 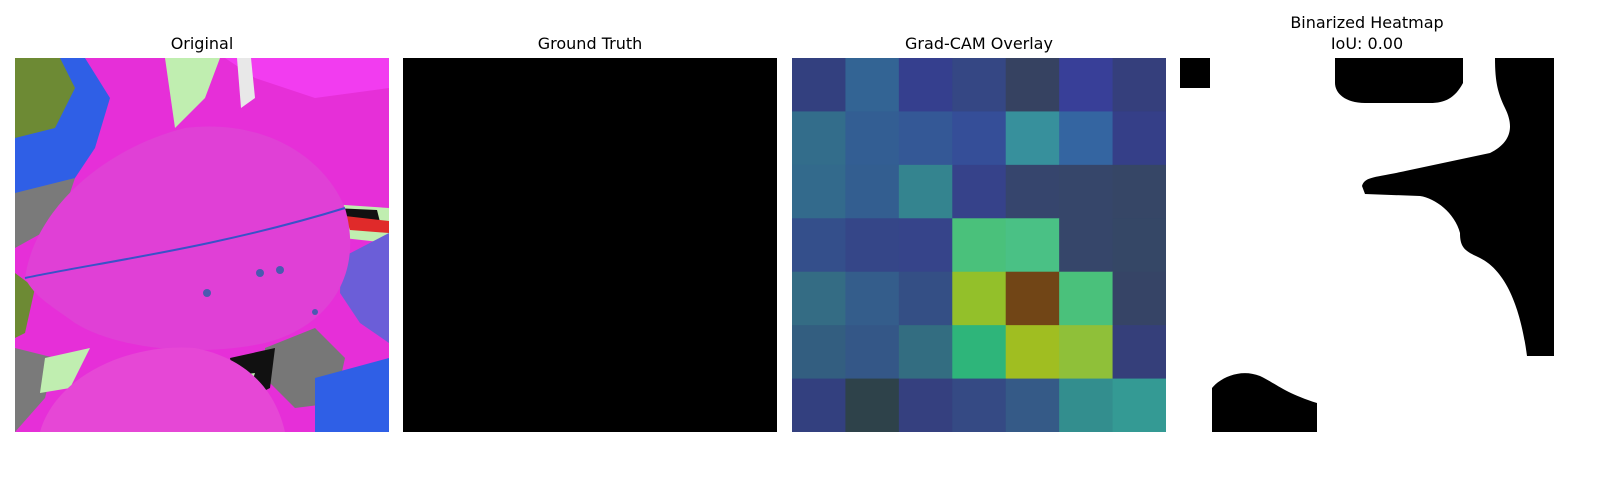 I want to click on gradcam-title: Grad-CAM Overlay, so click(x=979, y=43).